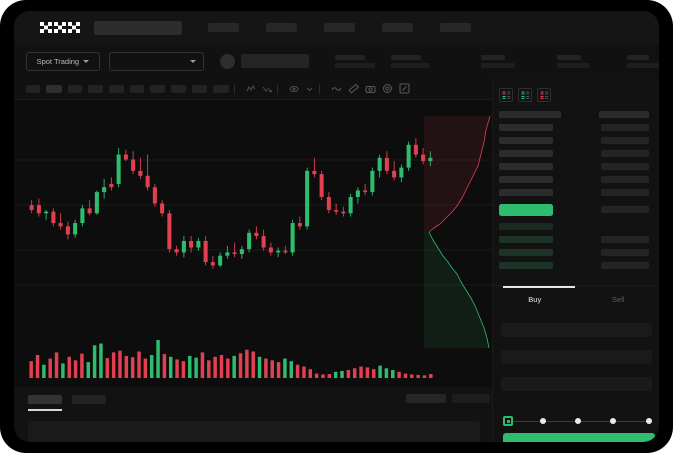 The height and width of the screenshot is (453, 673). I want to click on amount-stepper, so click(579, 421).